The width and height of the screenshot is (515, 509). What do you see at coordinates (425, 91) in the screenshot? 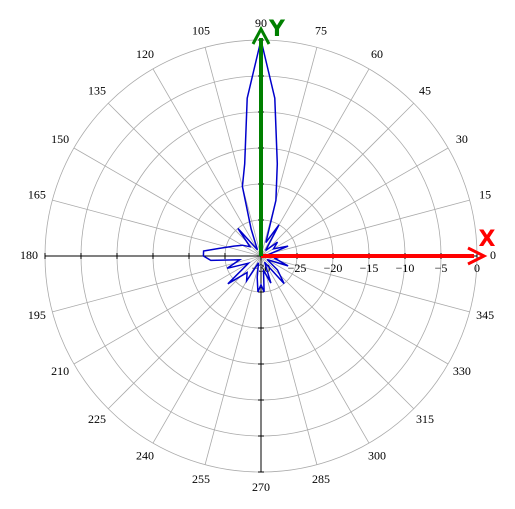
I see `angle-label: 45` at bounding box center [425, 91].